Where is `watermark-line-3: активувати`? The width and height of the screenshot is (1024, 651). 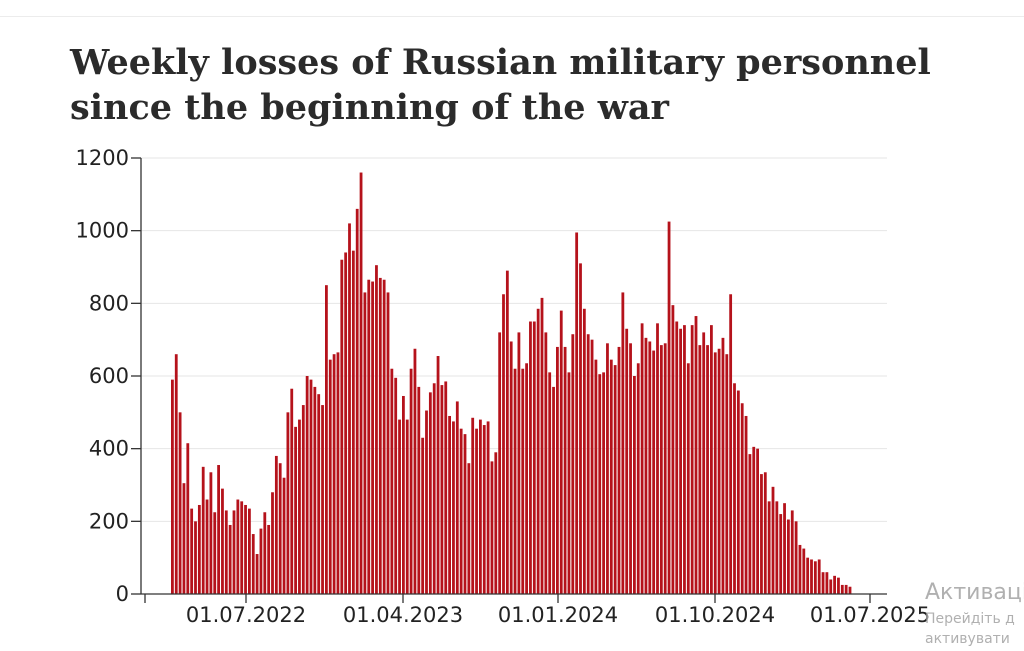
watermark-line-3: активувати is located at coordinates (967, 639).